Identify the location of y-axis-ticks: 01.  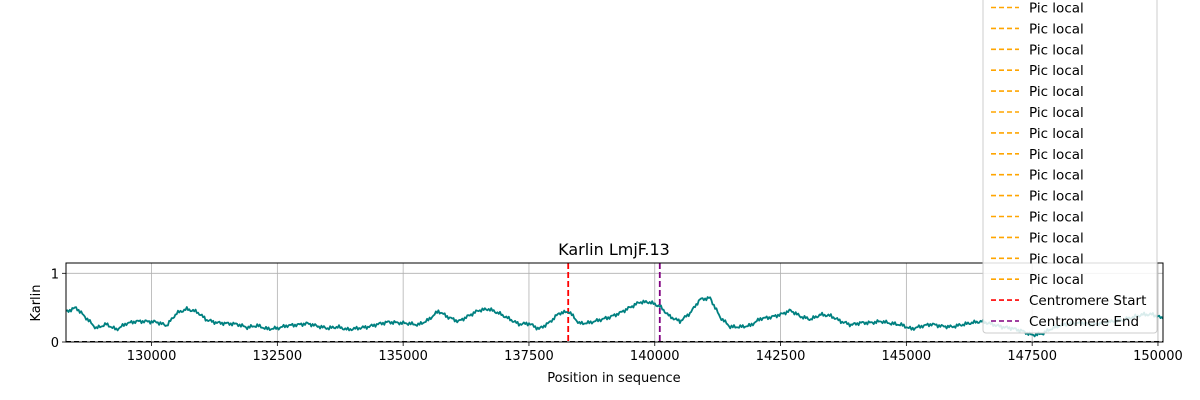
(58, 309).